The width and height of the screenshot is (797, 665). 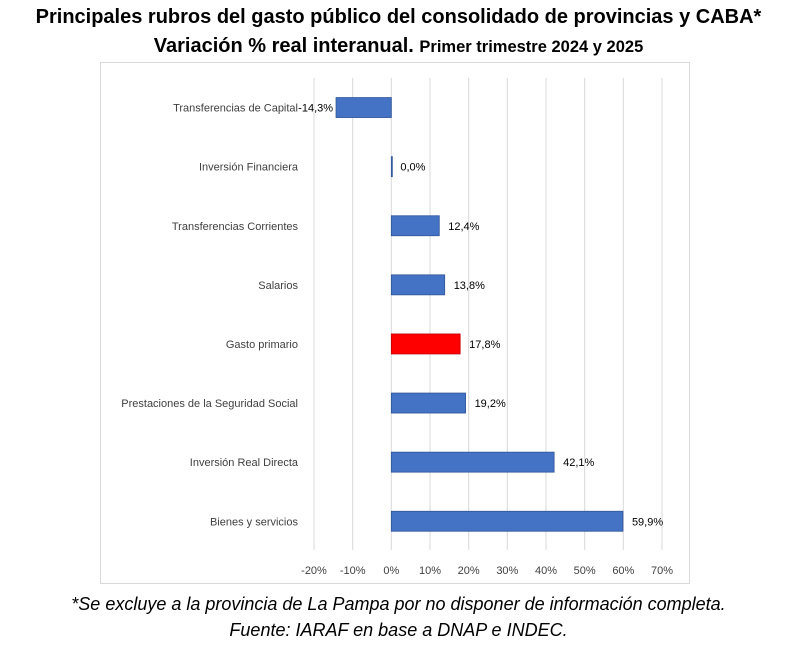 I want to click on category-label: Bienes y servicios, so click(x=254, y=522).